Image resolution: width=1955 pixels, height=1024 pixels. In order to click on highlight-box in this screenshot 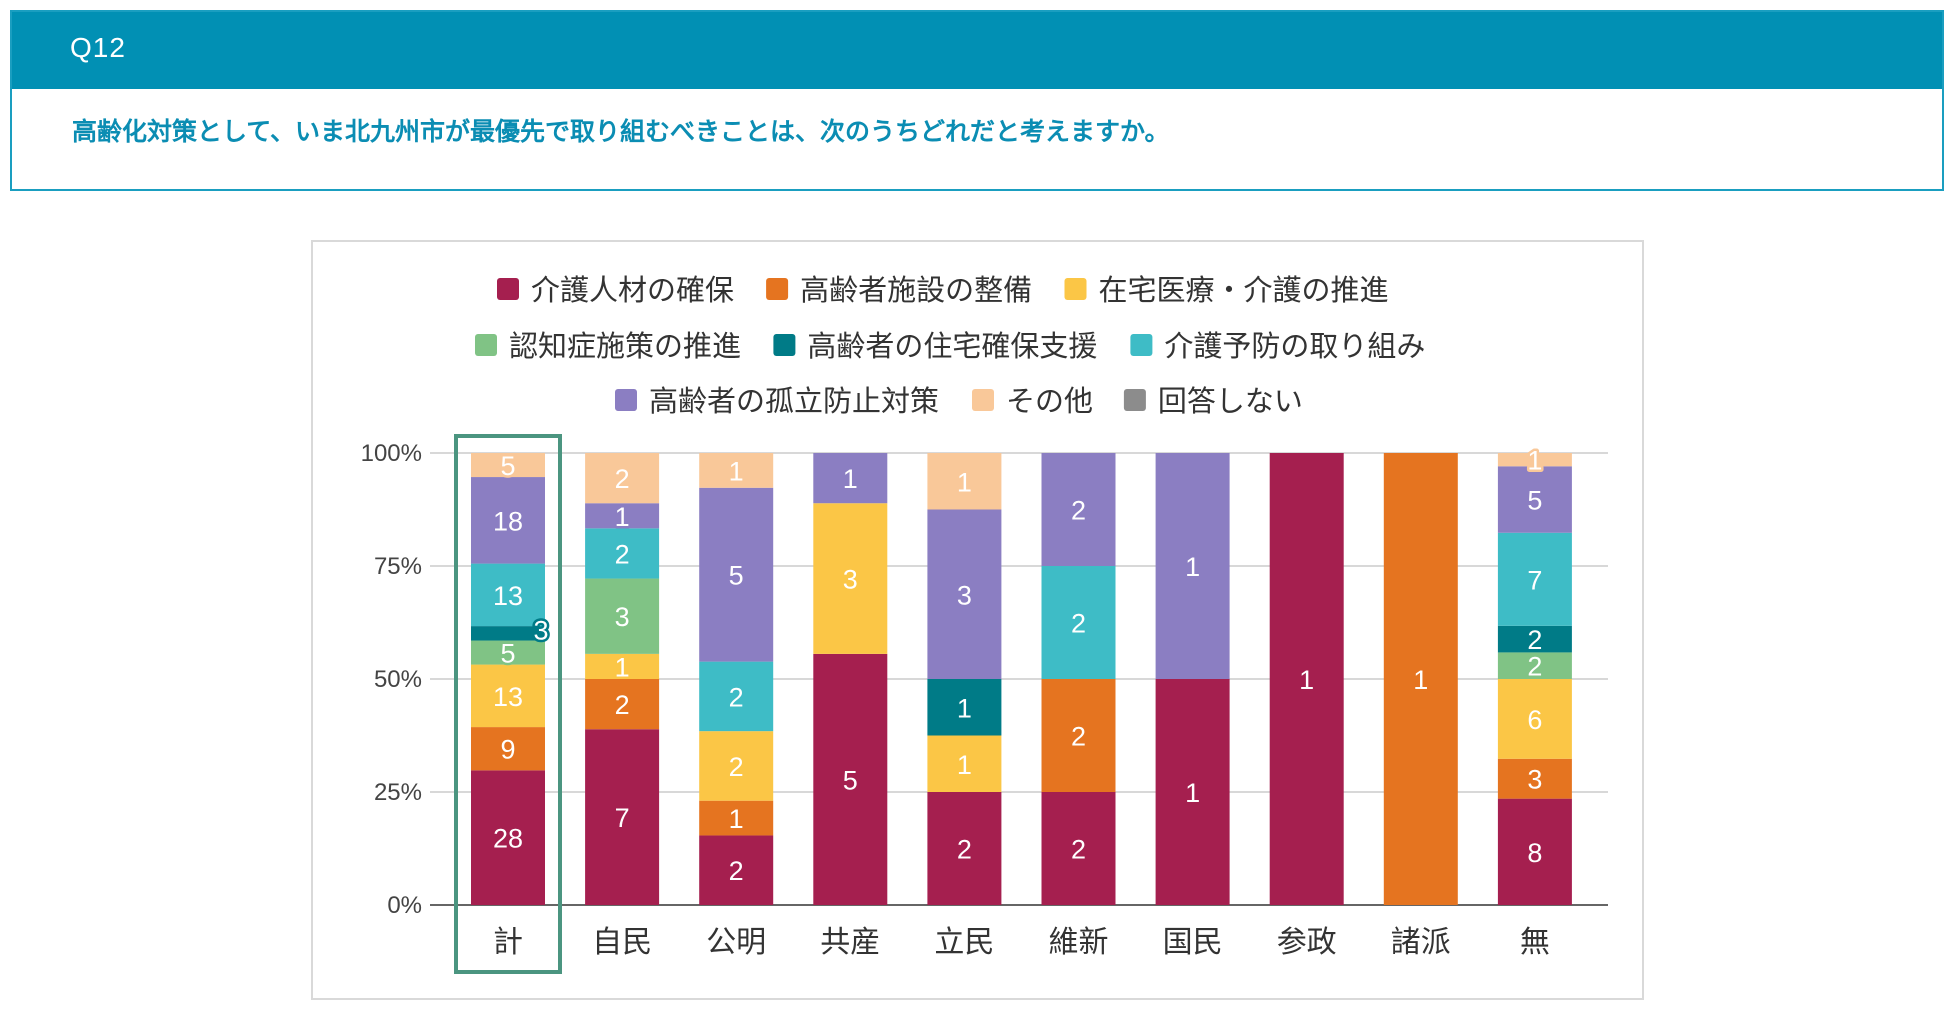, I will do `click(508, 704)`.